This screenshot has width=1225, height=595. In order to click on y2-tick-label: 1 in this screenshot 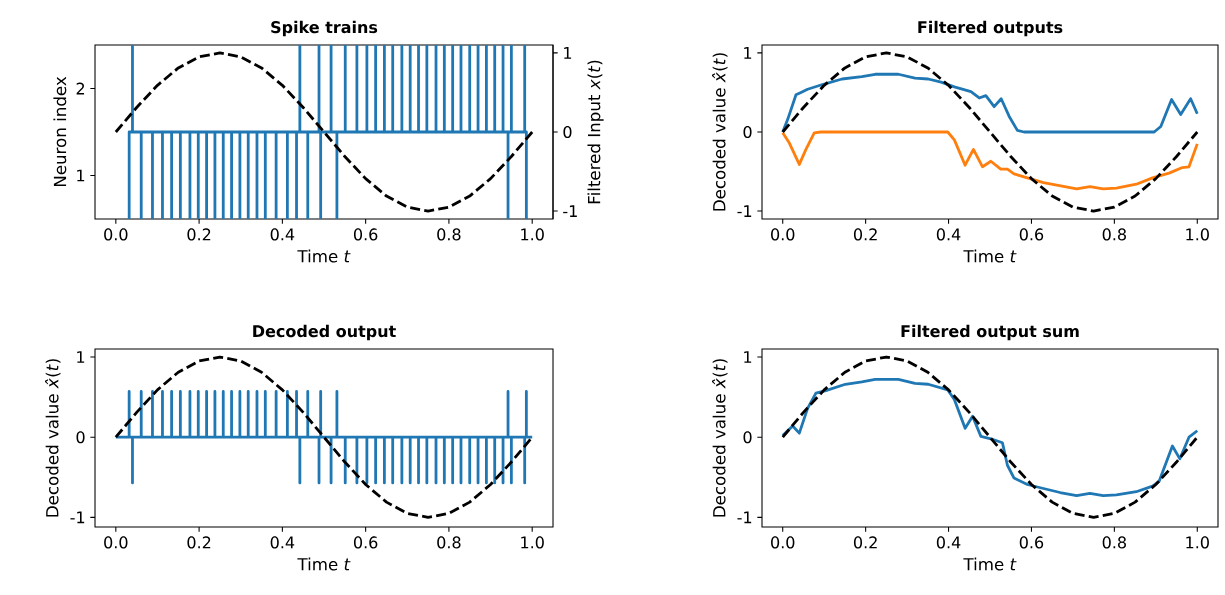, I will do `click(568, 53)`.